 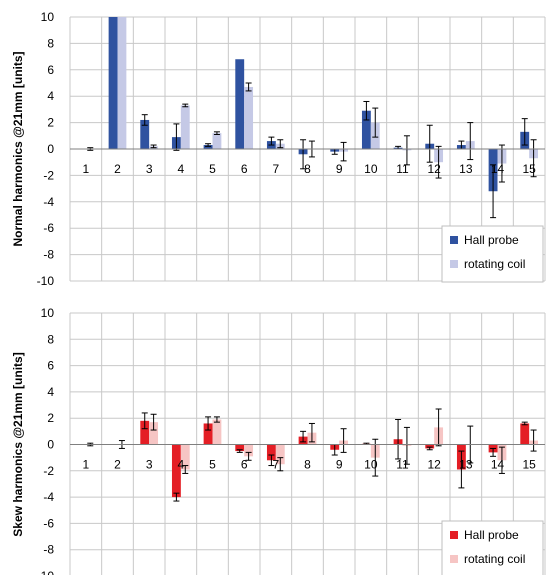 What do you see at coordinates (18, 148) in the screenshot?
I see `y-axis-title: Normal harmonics @21mm [units]` at bounding box center [18, 148].